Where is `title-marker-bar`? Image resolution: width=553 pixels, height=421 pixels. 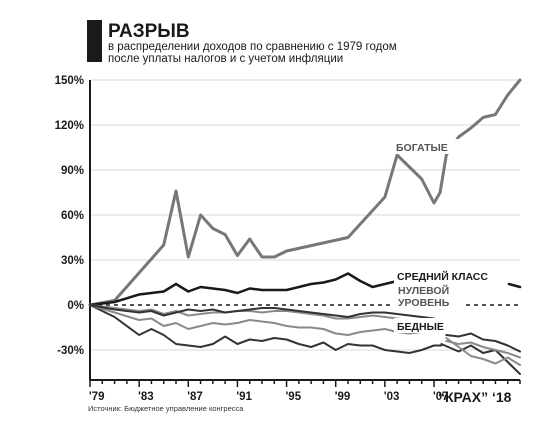
title-marker-bar is located at coordinates (94, 41).